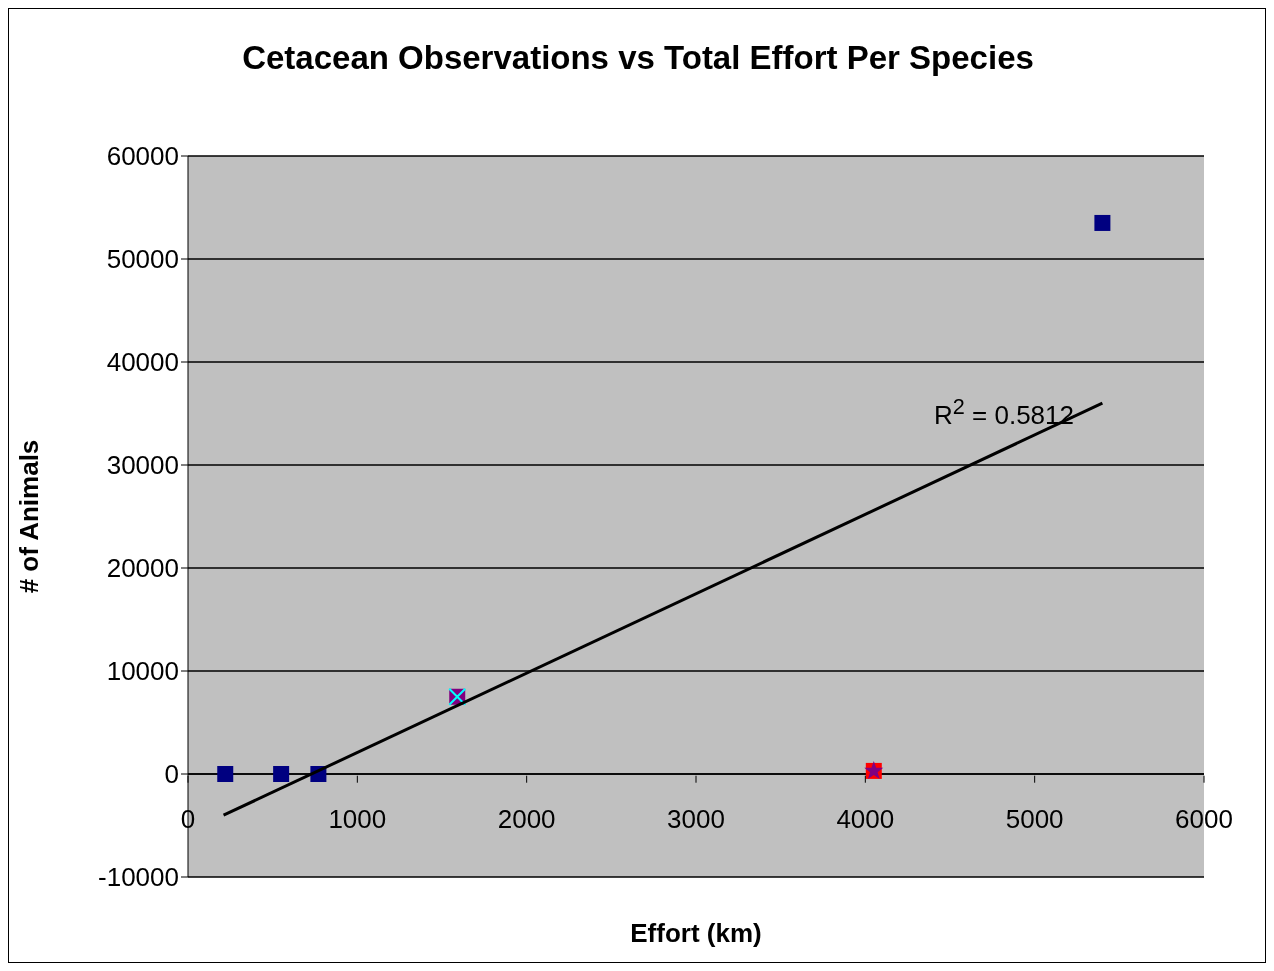  Describe the element at coordinates (1034, 818) in the screenshot. I see `x-tick-label: 5000` at that location.